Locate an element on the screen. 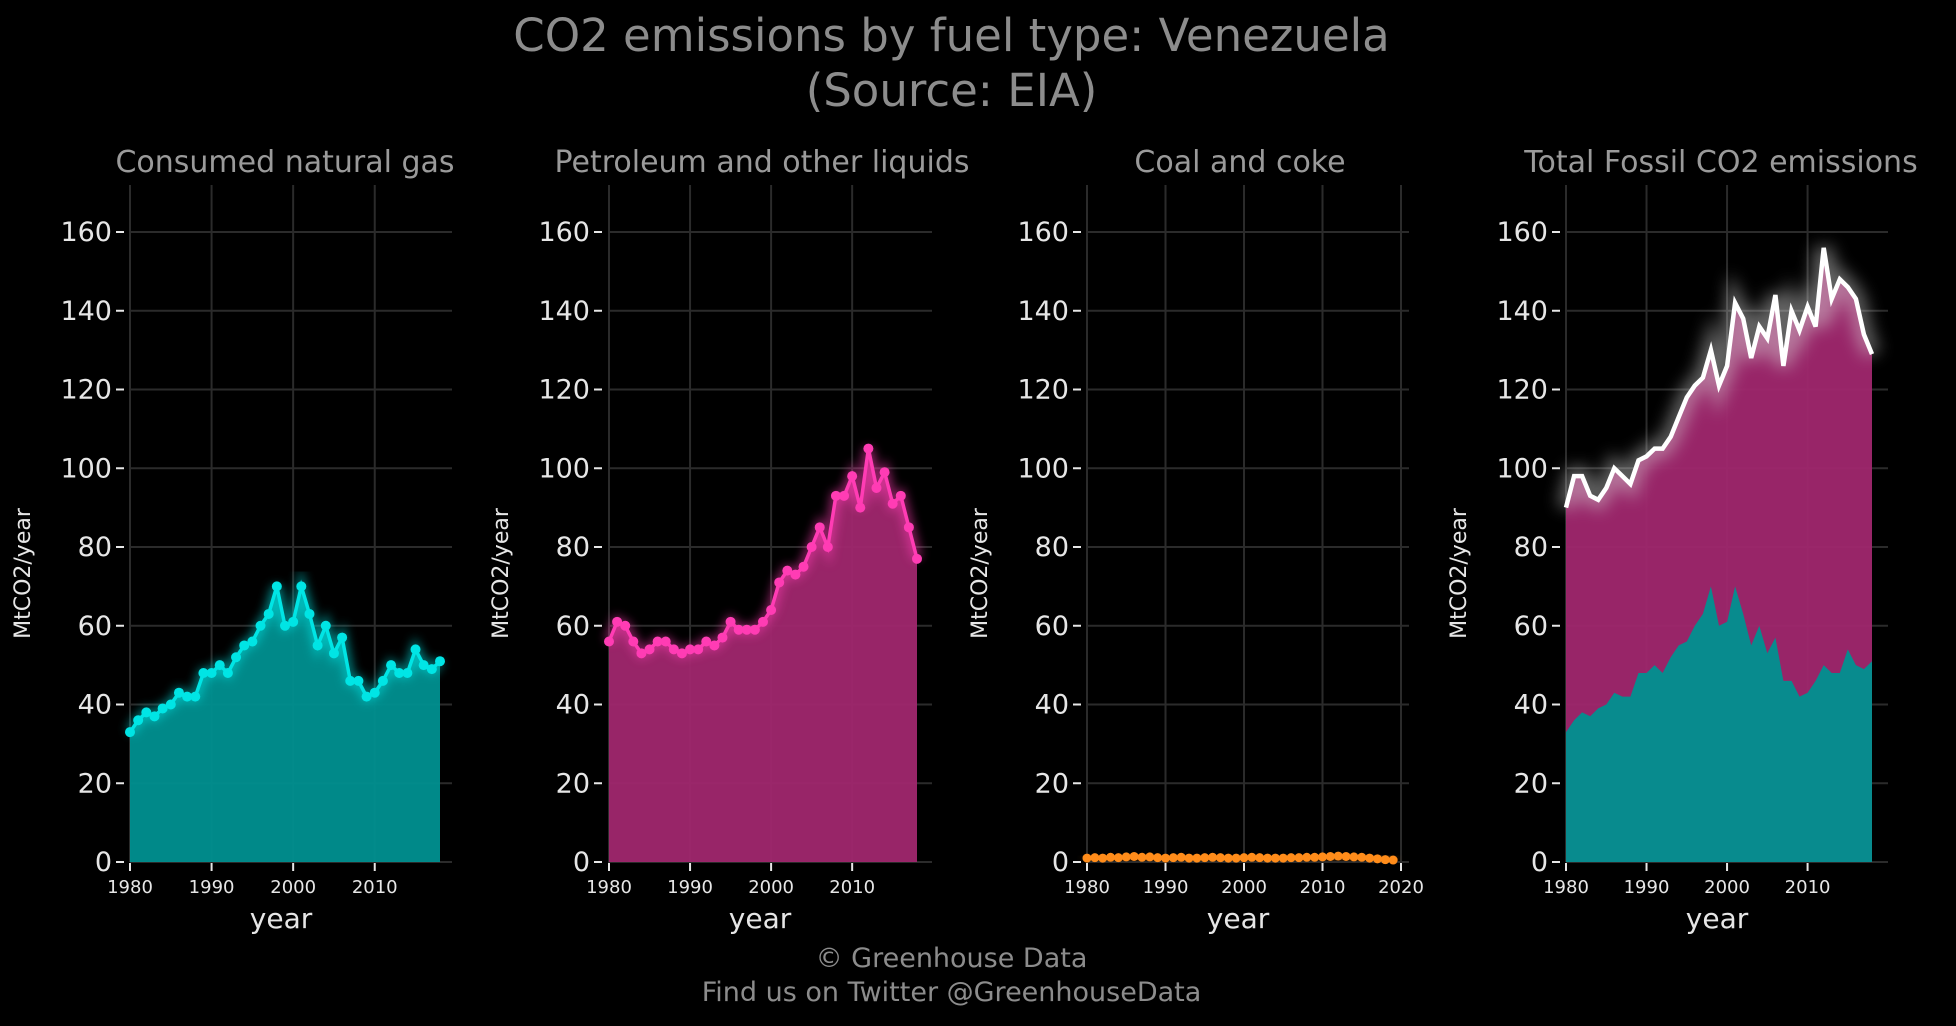 This screenshot has height=1026, width=1956. y-axis-label: MtCO2/year is located at coordinates (23, 573).